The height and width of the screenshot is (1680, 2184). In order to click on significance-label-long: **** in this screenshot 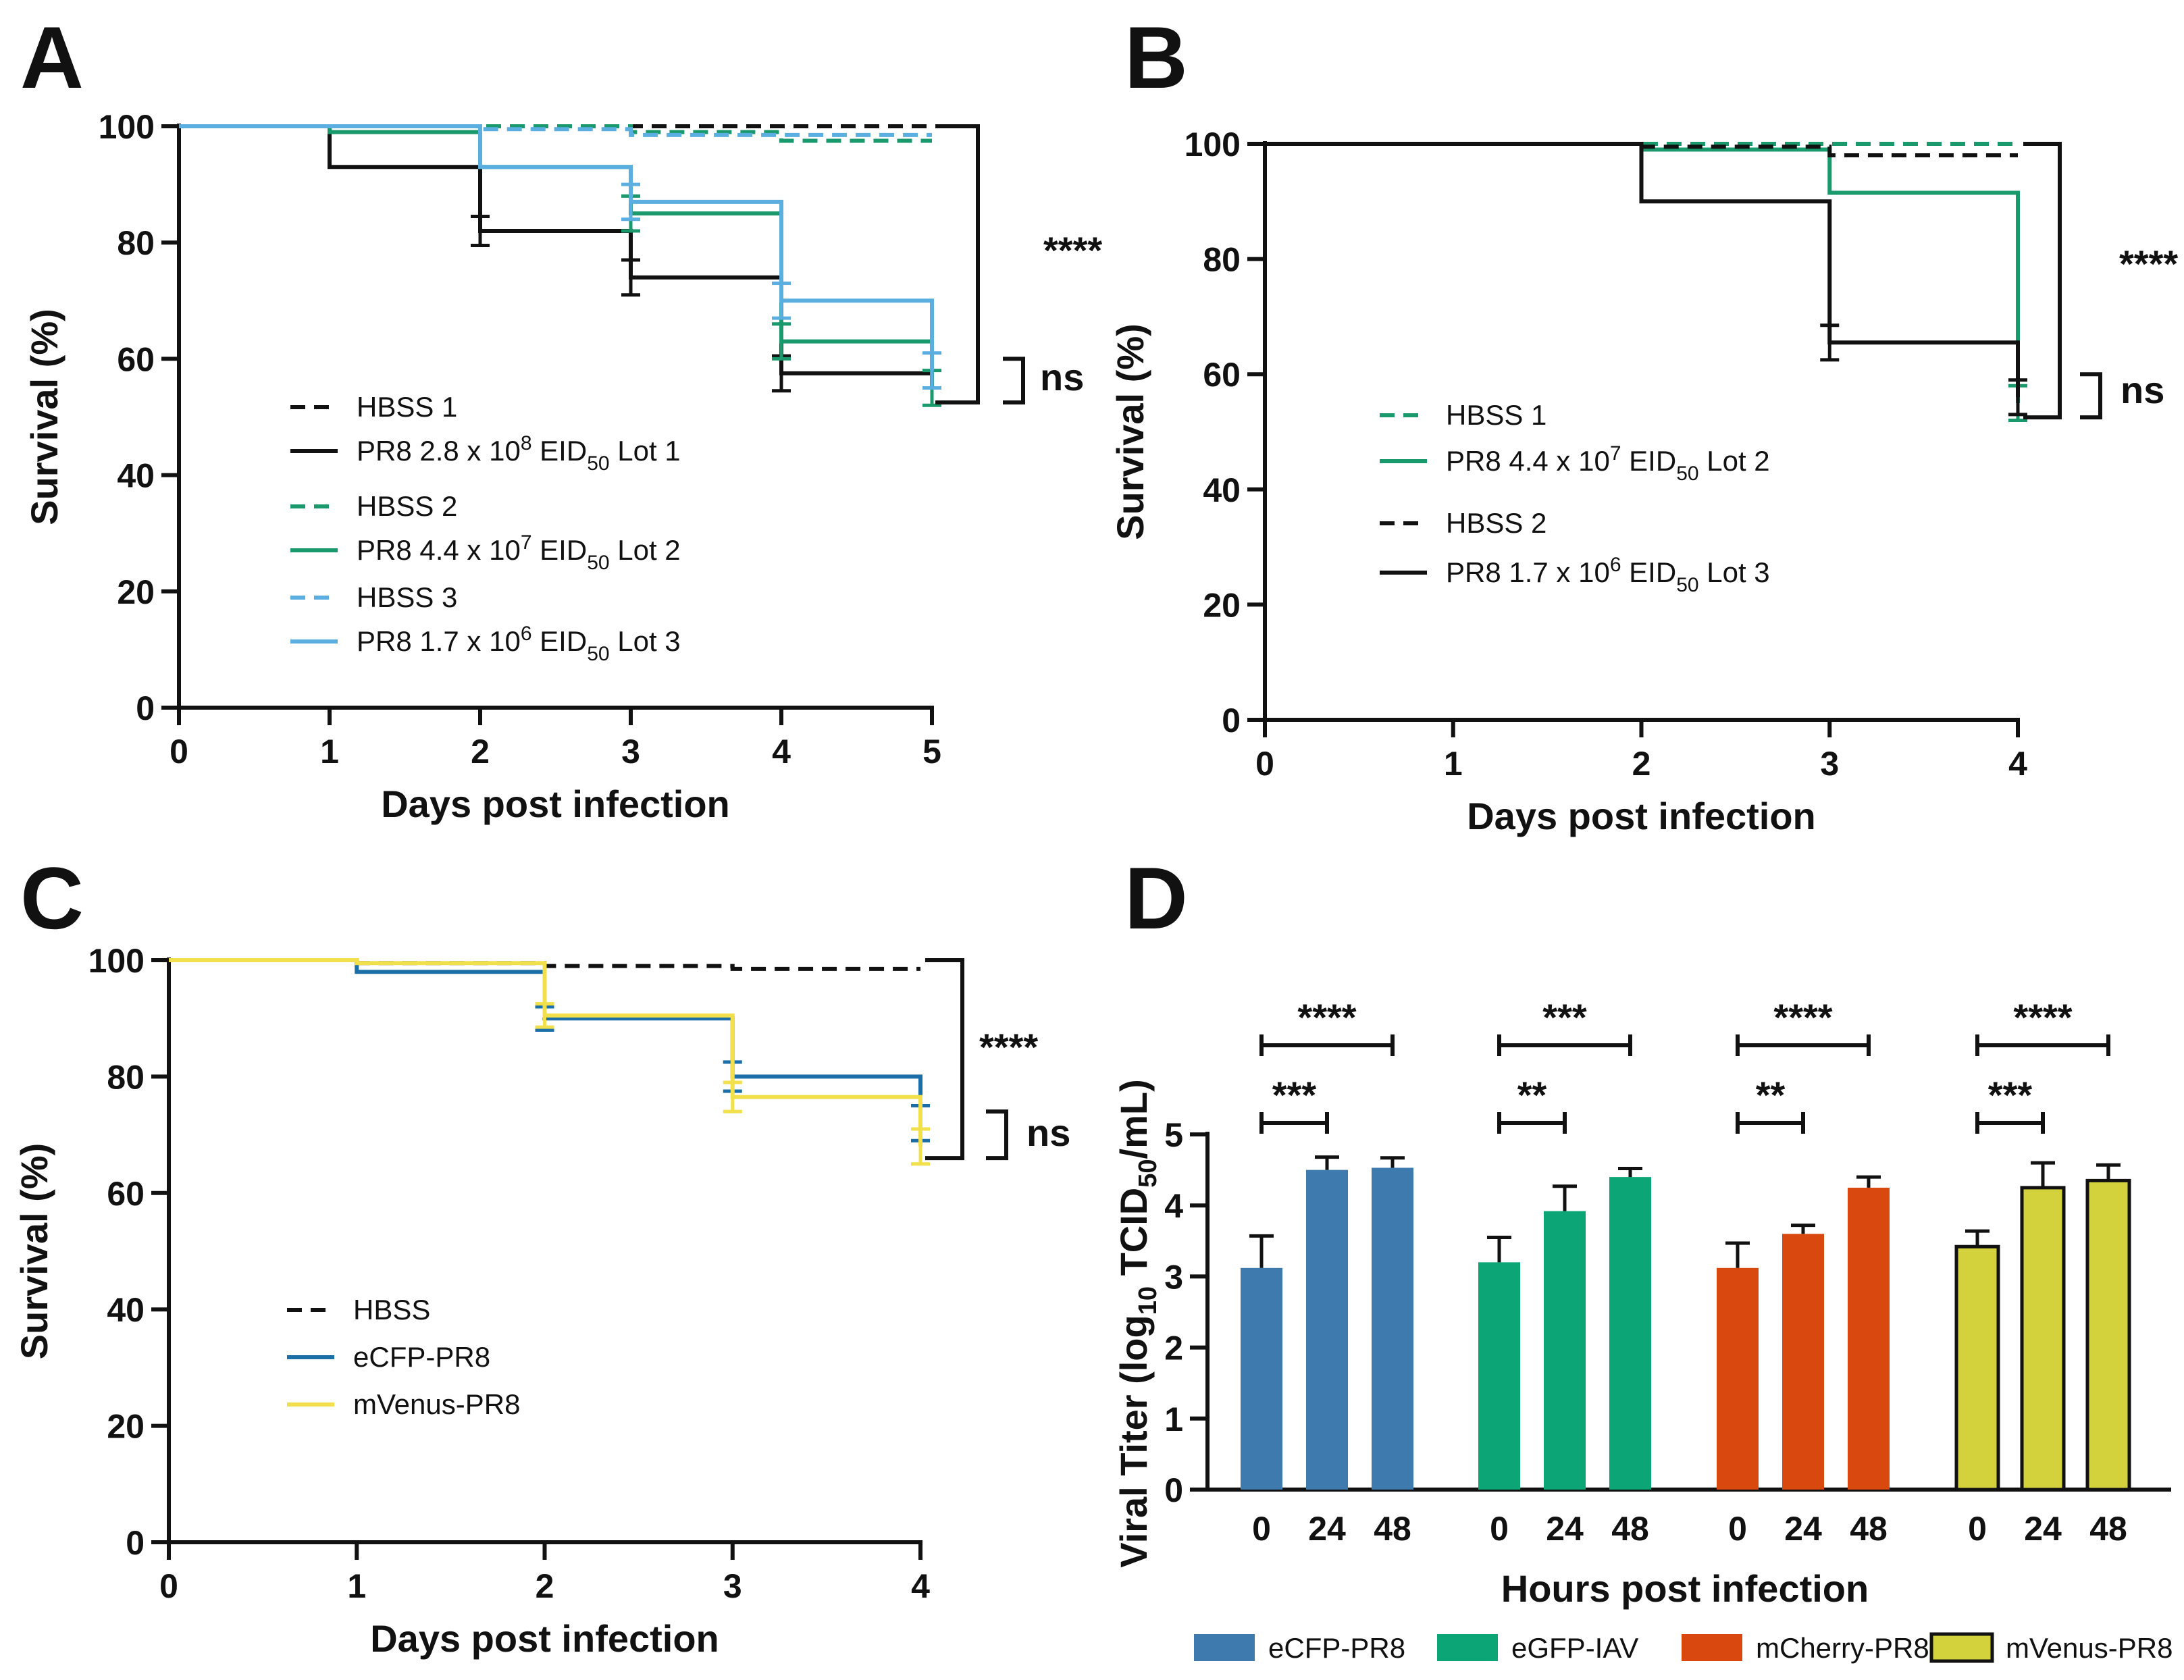, I will do `click(2042, 1018)`.